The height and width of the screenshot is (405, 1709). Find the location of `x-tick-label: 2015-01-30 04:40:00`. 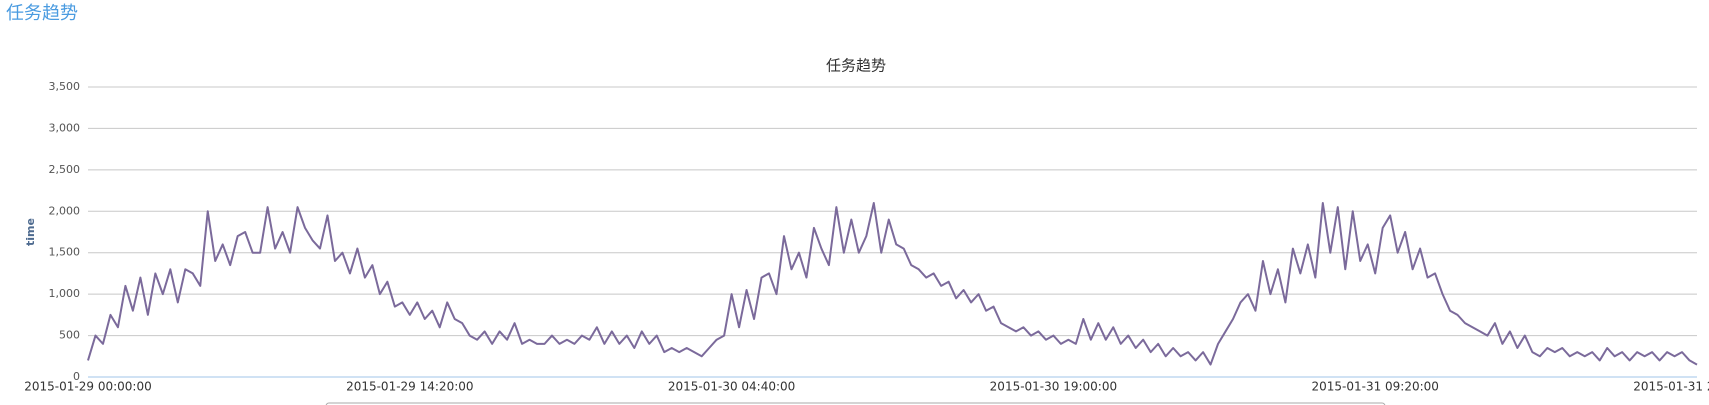

x-tick-label: 2015-01-30 04:40:00 is located at coordinates (731, 387).